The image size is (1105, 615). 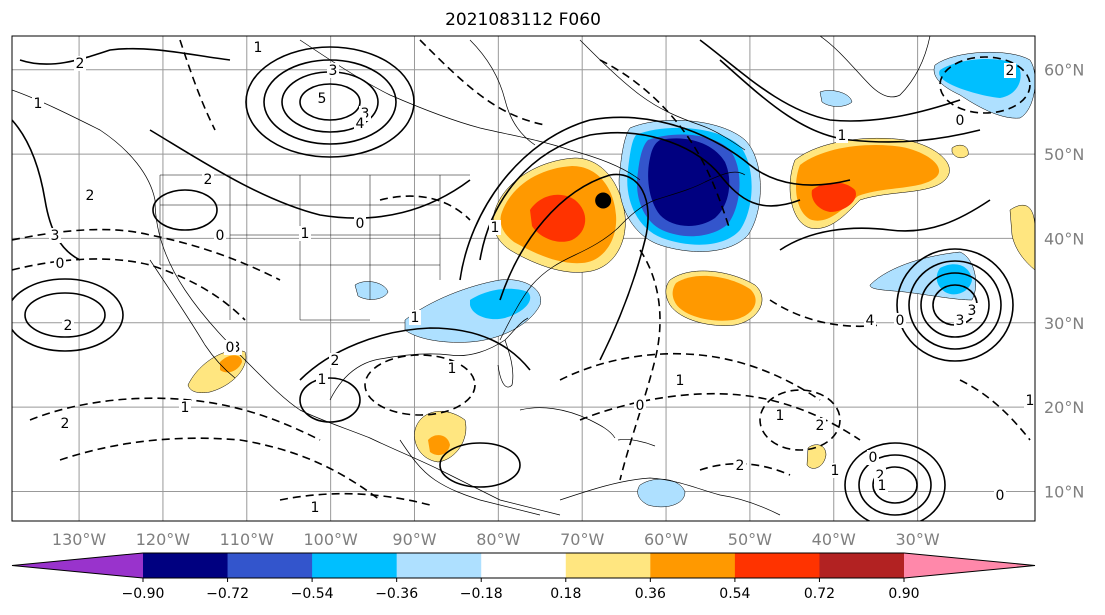 I want to click on coastline-cuba, so click(x=567, y=423).